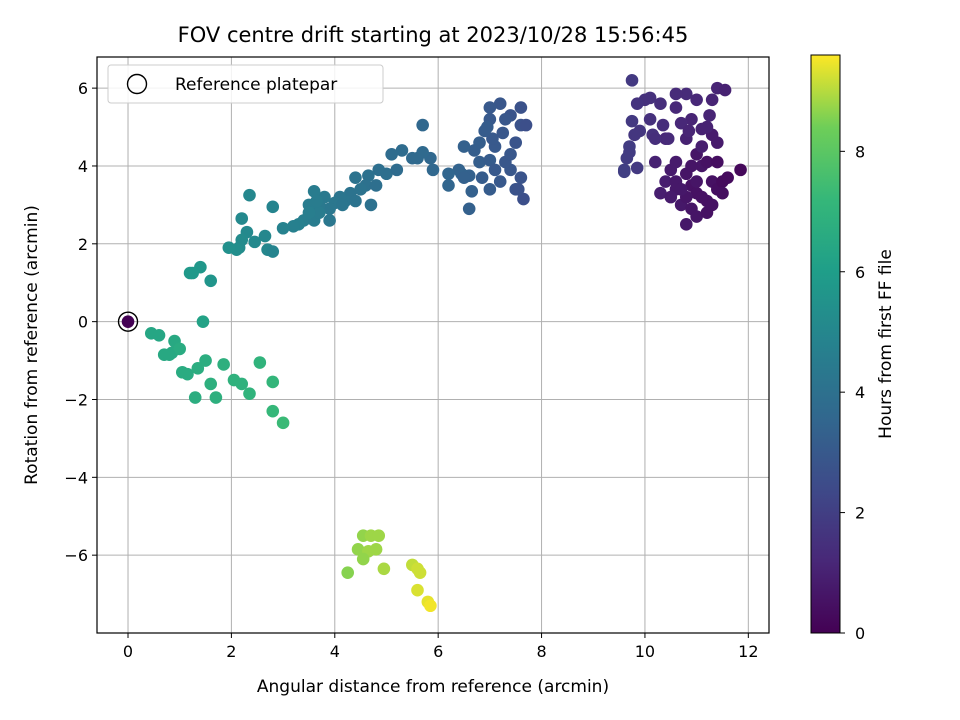 The width and height of the screenshot is (960, 720). I want to click on legend-box, so click(245, 84).